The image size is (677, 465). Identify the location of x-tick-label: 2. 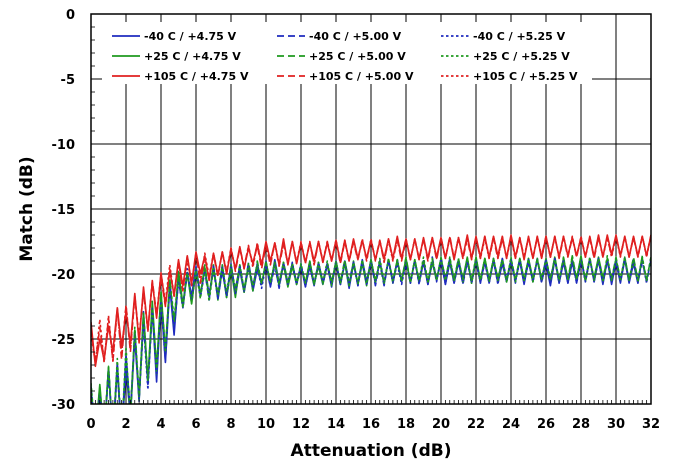
(125, 424).